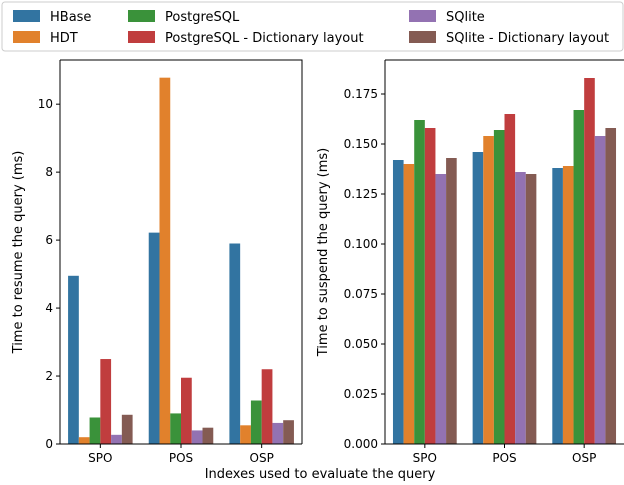  I want to click on legend-label: HBase, so click(70, 17).